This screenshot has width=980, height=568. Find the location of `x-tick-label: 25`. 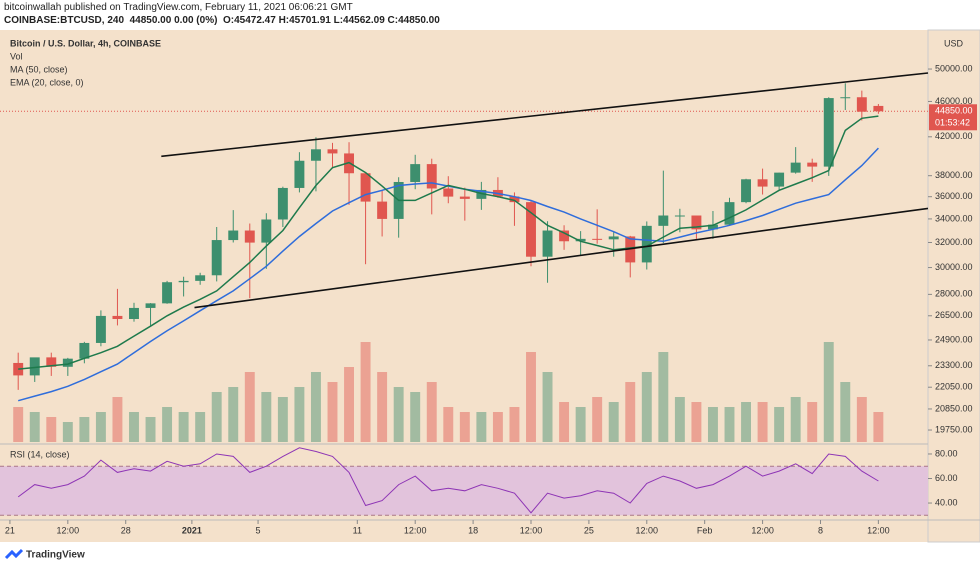

x-tick-label: 25 is located at coordinates (589, 530).